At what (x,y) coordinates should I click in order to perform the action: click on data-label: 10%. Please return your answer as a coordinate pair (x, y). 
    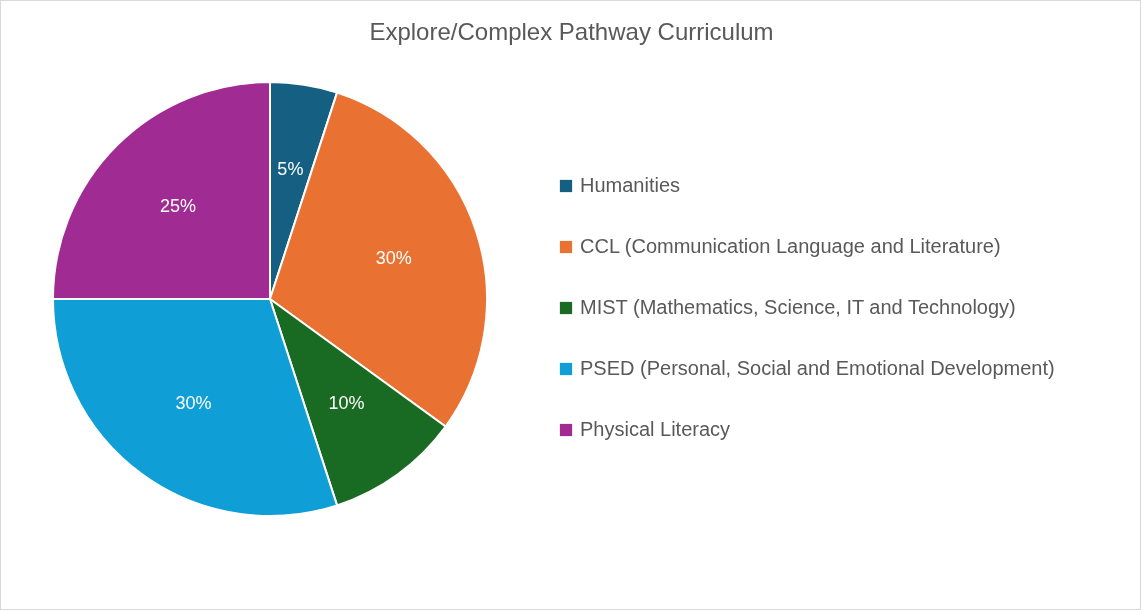
    Looking at the image, I should click on (346, 403).